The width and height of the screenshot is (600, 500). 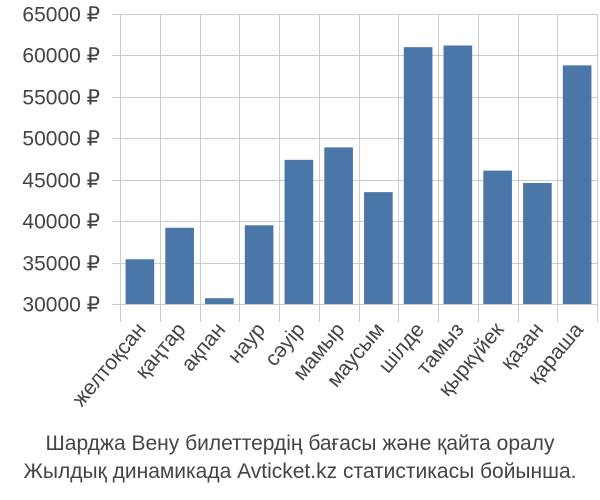 I want to click on y-tick-label: 45000 ₽, so click(x=61, y=181).